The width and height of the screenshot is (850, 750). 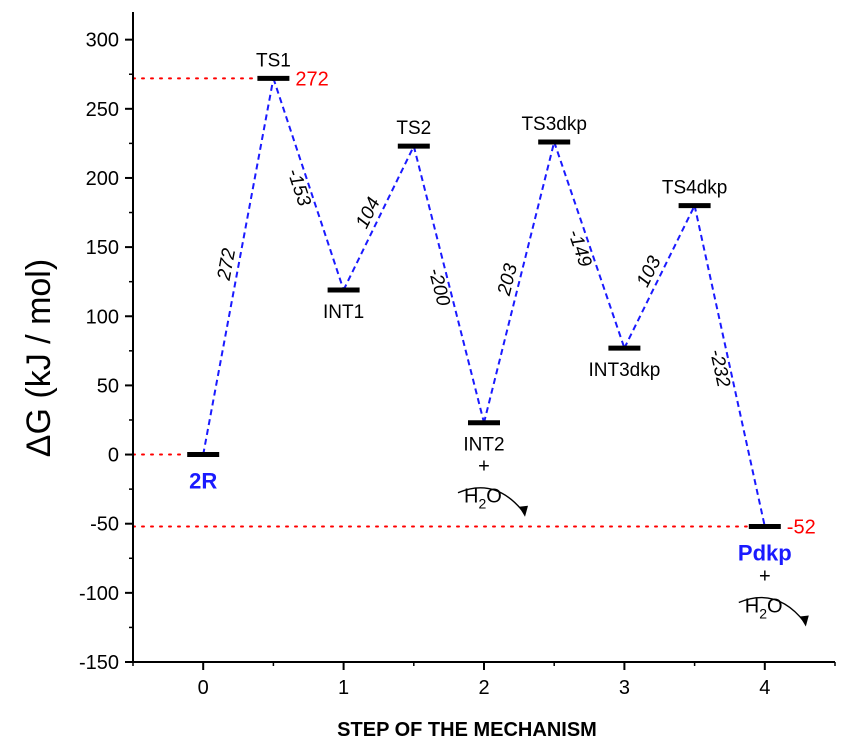 What do you see at coordinates (483, 688) in the screenshot?
I see `x-tick-label: 2` at bounding box center [483, 688].